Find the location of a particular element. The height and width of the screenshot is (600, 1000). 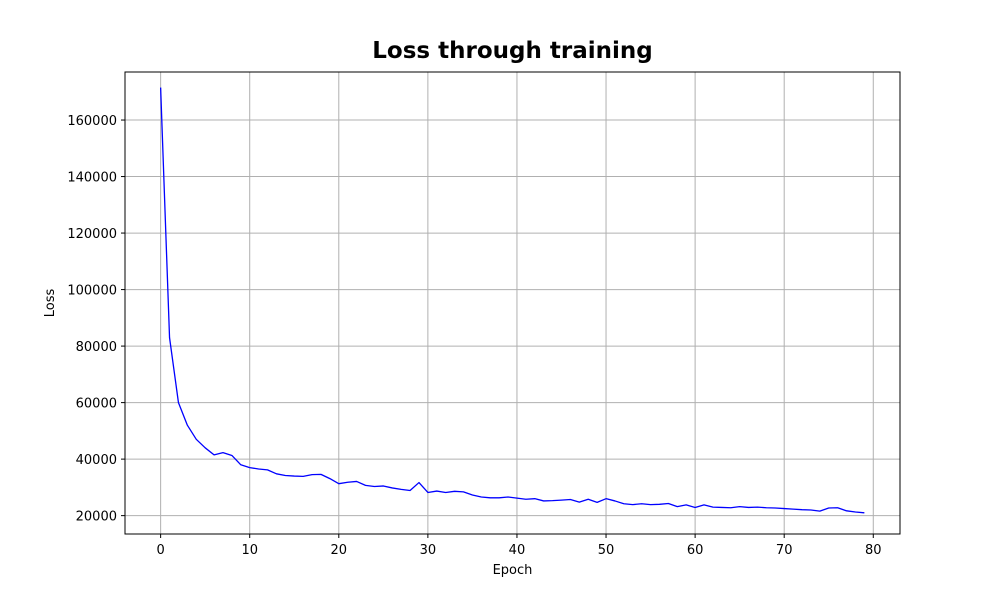

y-tick-label: 60000 is located at coordinates (96, 404).